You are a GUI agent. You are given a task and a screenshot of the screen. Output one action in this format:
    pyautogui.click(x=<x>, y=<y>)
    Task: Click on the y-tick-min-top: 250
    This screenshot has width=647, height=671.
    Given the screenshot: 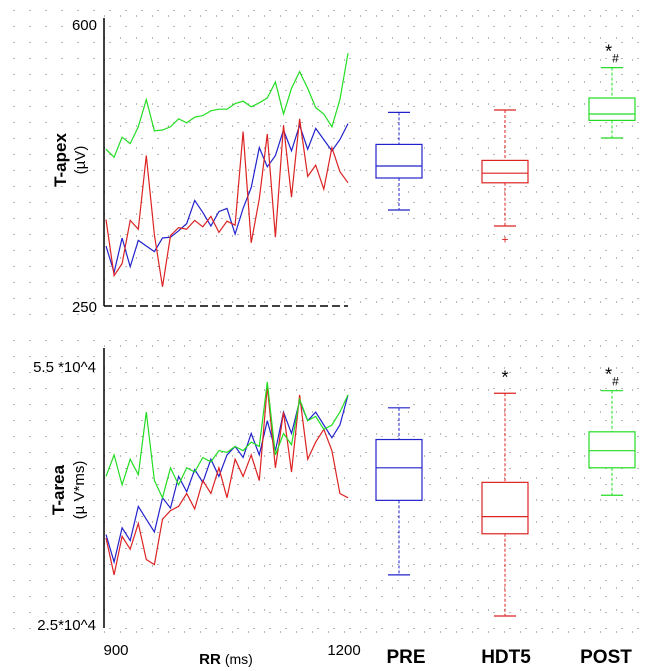 What is the action you would take?
    pyautogui.click(x=84, y=307)
    